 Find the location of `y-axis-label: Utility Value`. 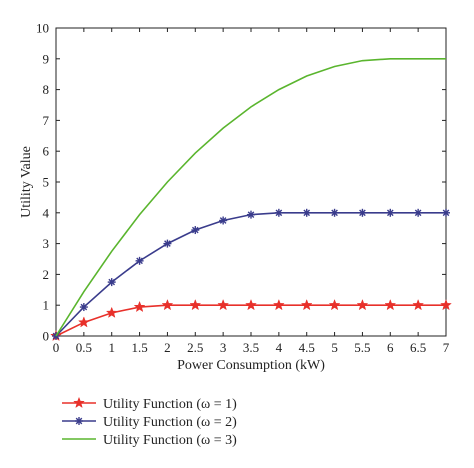

y-axis-label: Utility Value is located at coordinates (26, 182).